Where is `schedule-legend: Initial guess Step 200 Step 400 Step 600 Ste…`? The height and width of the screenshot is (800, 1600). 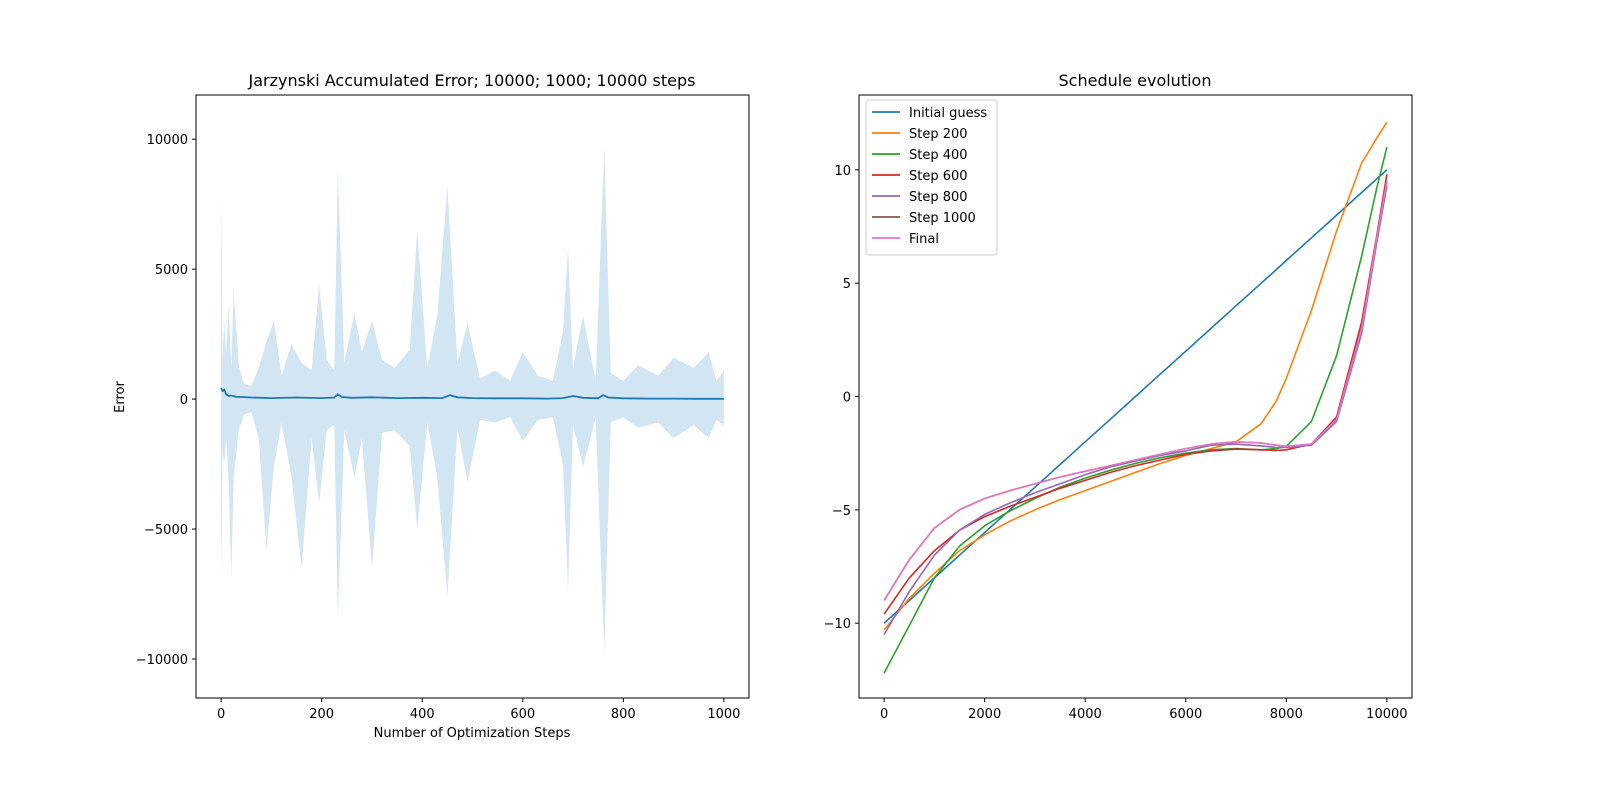 schedule-legend: Initial guess Step 200 Step 400 Step 600 Ste… is located at coordinates (931, 177).